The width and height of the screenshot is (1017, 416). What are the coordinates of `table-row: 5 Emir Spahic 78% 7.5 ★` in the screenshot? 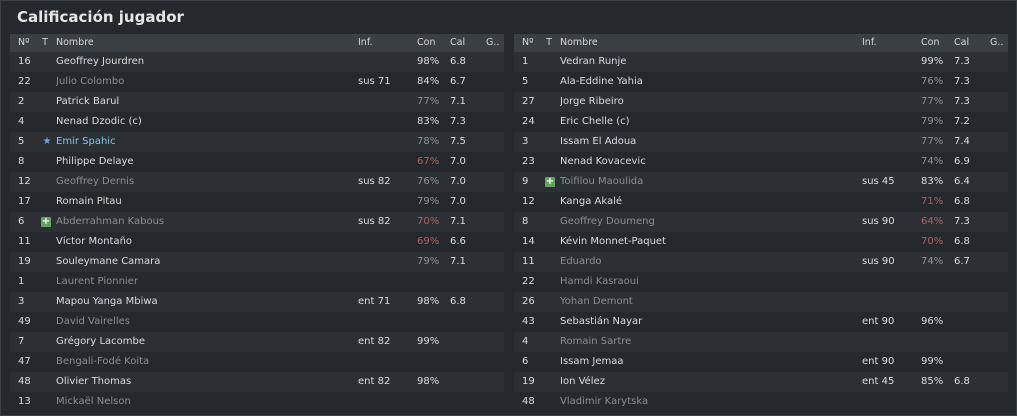 It's located at (257, 142).